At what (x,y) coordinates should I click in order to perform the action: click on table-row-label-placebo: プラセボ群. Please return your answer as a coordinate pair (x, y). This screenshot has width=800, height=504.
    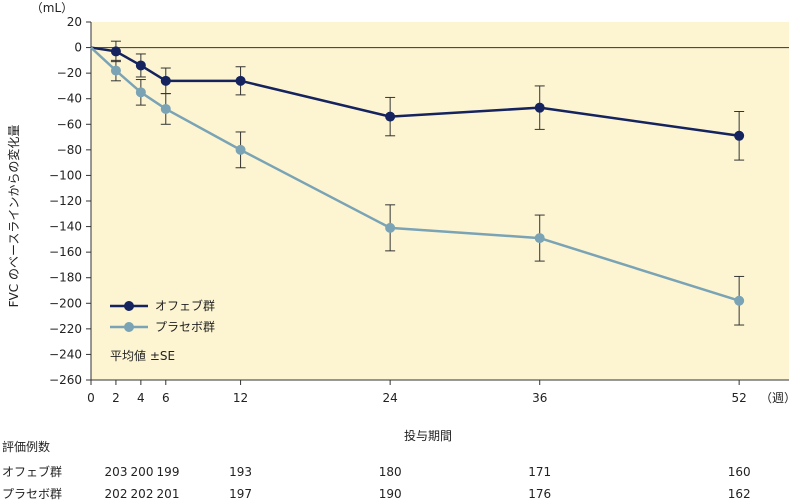
    Looking at the image, I should click on (32, 494).